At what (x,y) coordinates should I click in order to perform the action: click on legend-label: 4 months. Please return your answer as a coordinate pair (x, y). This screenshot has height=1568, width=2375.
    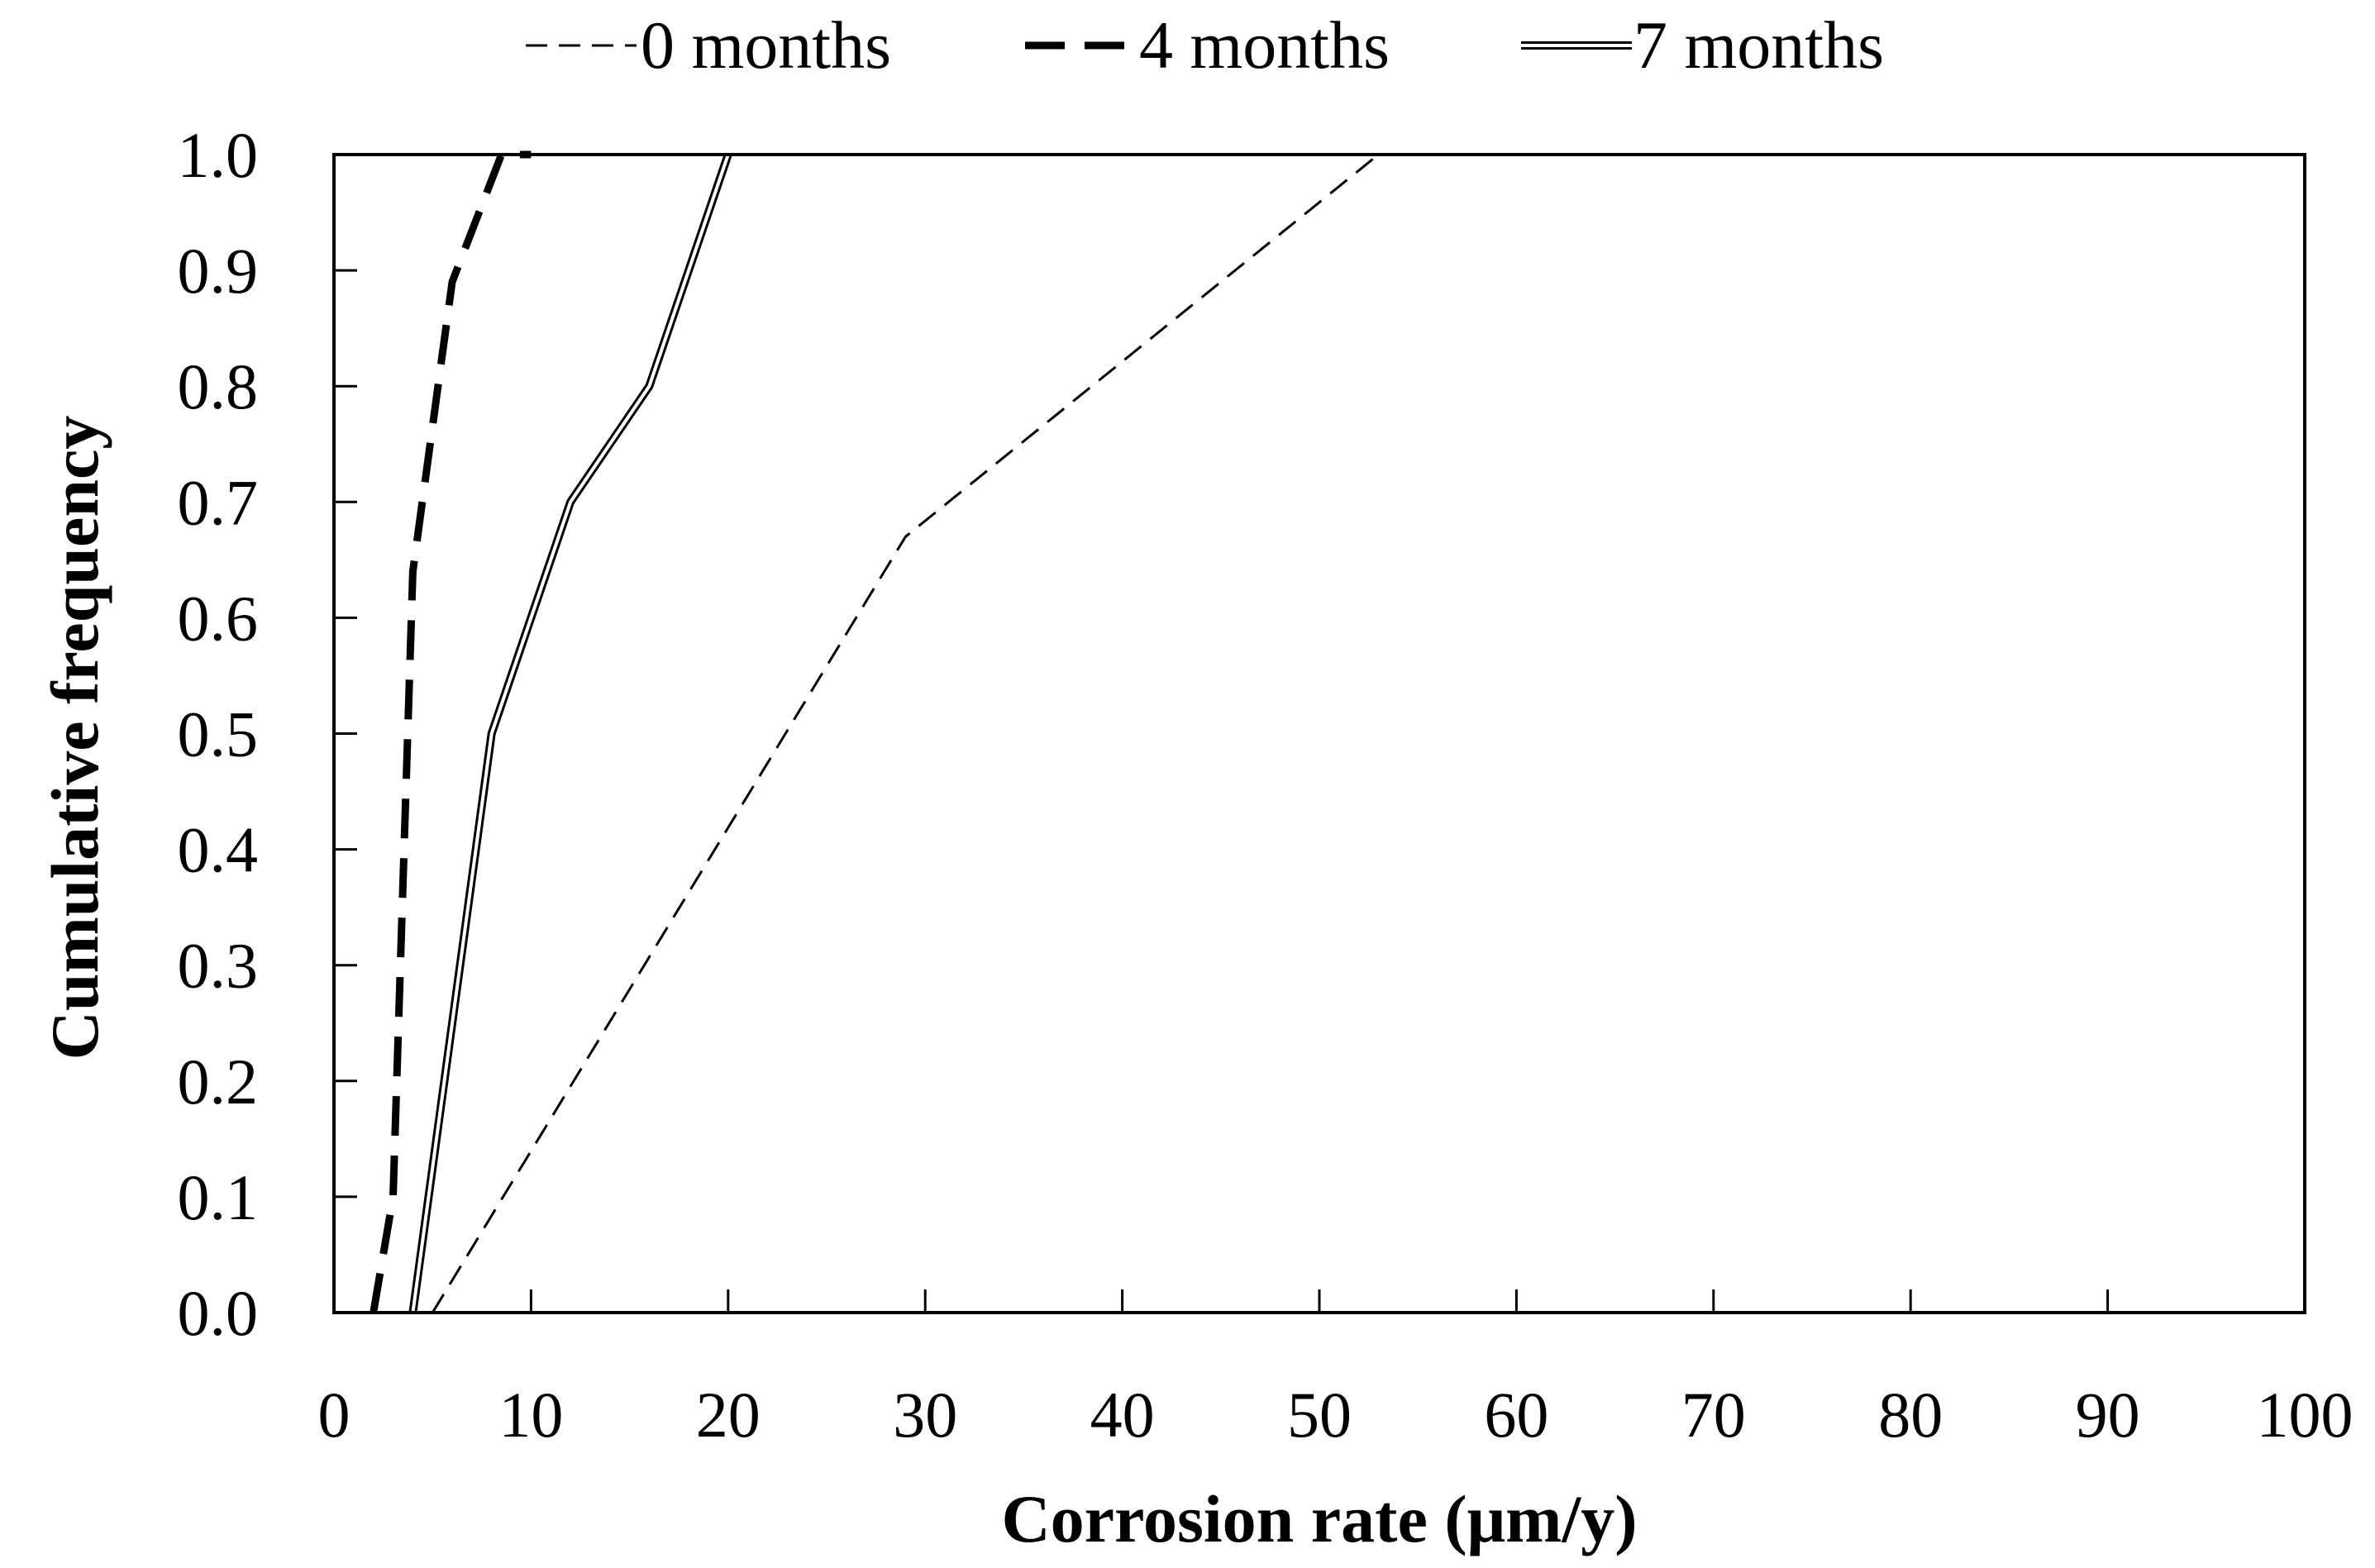
    Looking at the image, I should click on (1264, 45).